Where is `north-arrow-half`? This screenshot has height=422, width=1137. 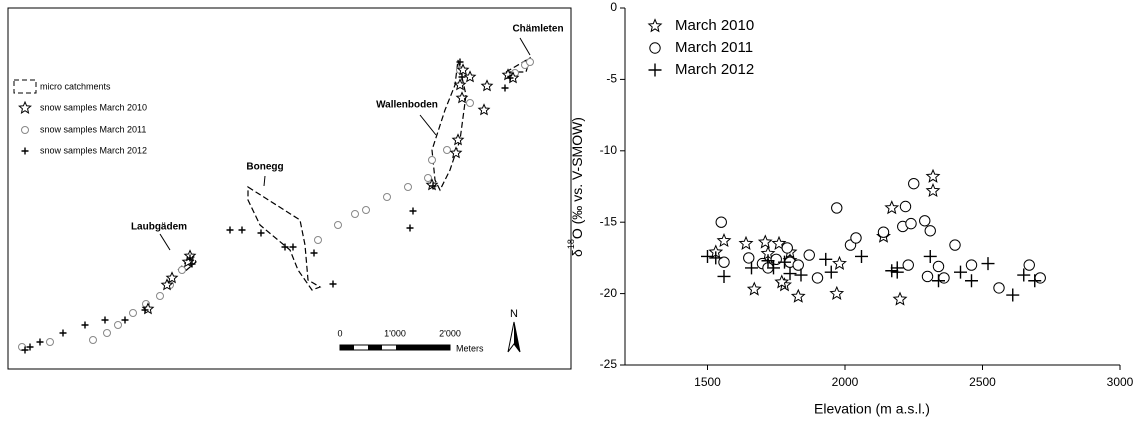 north-arrow-half is located at coordinates (517, 337).